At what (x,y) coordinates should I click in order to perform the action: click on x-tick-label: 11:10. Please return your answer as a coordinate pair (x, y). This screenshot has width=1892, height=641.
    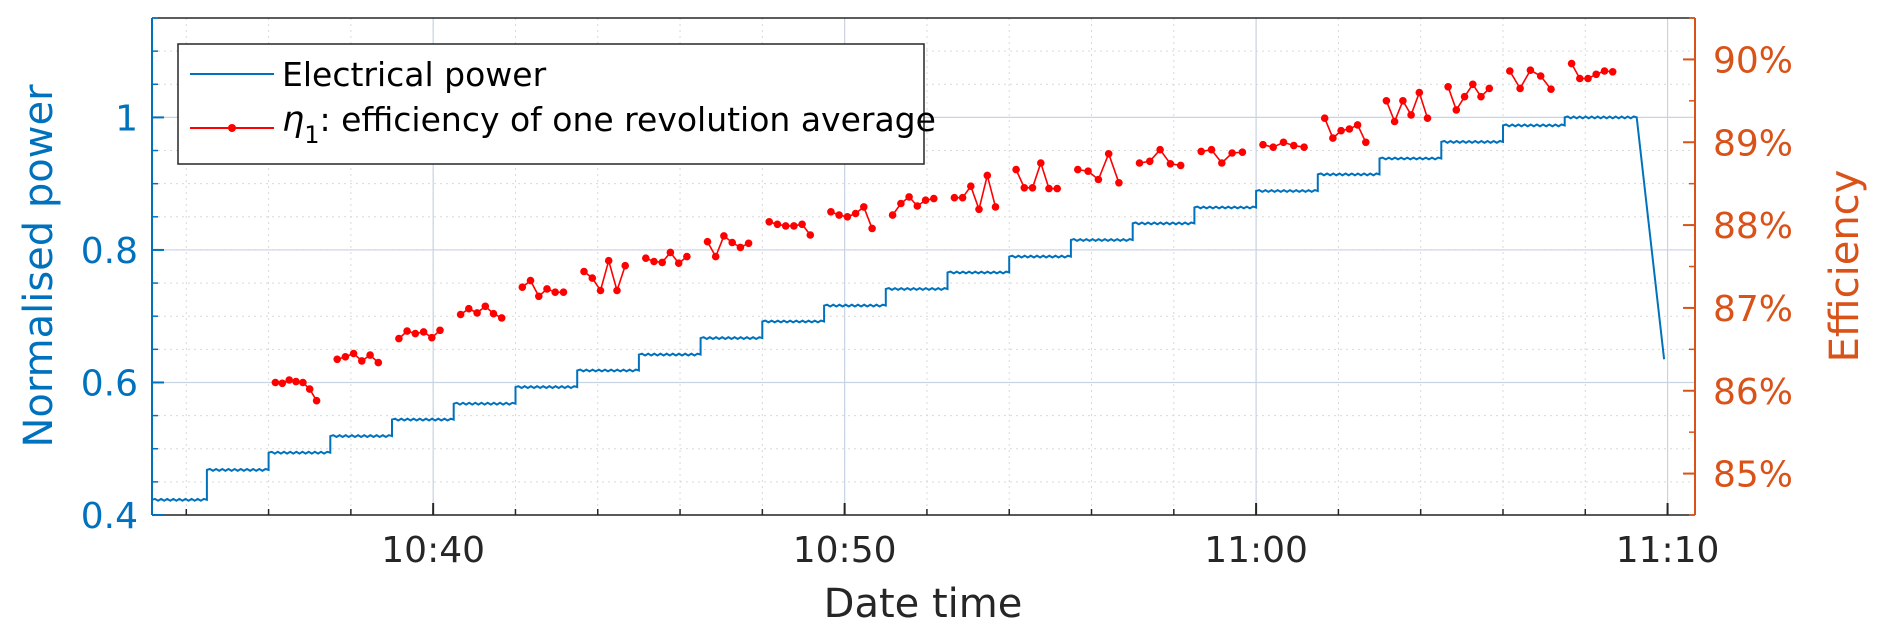
    Looking at the image, I should click on (1668, 550).